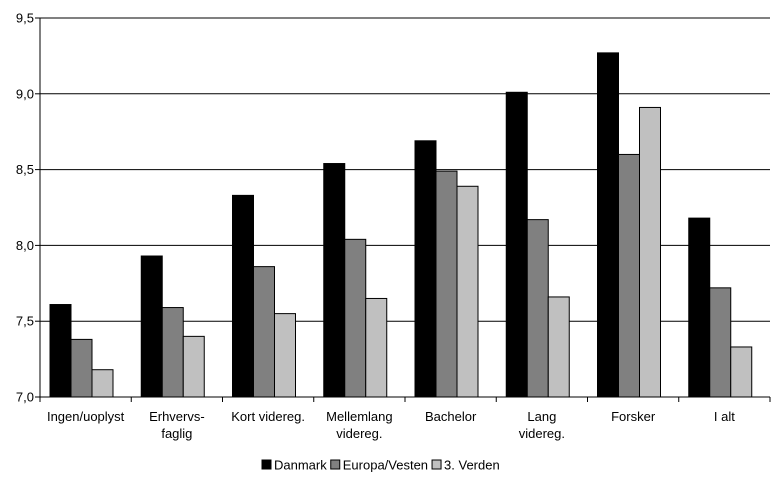 This screenshot has height=480, width=773. What do you see at coordinates (25, 18) in the screenshot?
I see `y-tick-label: 9,5` at bounding box center [25, 18].